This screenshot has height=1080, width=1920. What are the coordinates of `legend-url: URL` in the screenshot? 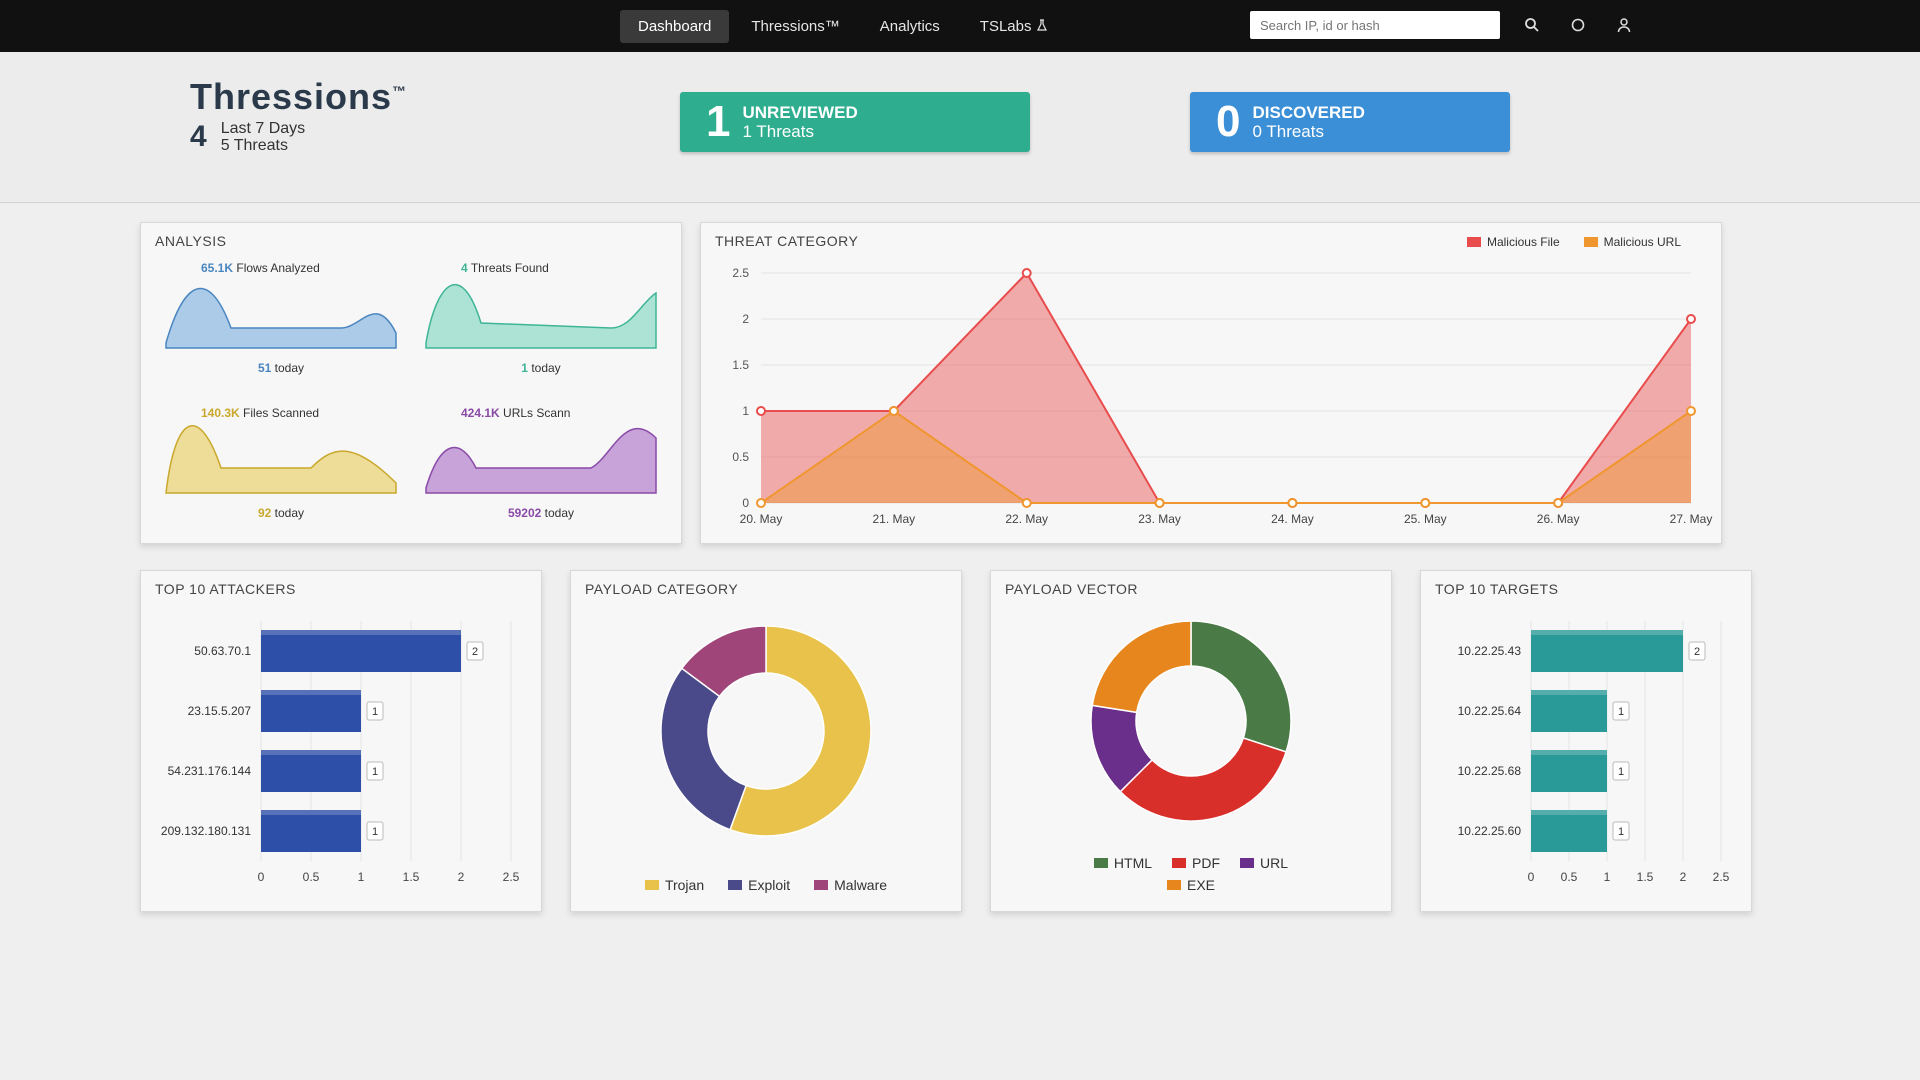 It's located at (1264, 863).